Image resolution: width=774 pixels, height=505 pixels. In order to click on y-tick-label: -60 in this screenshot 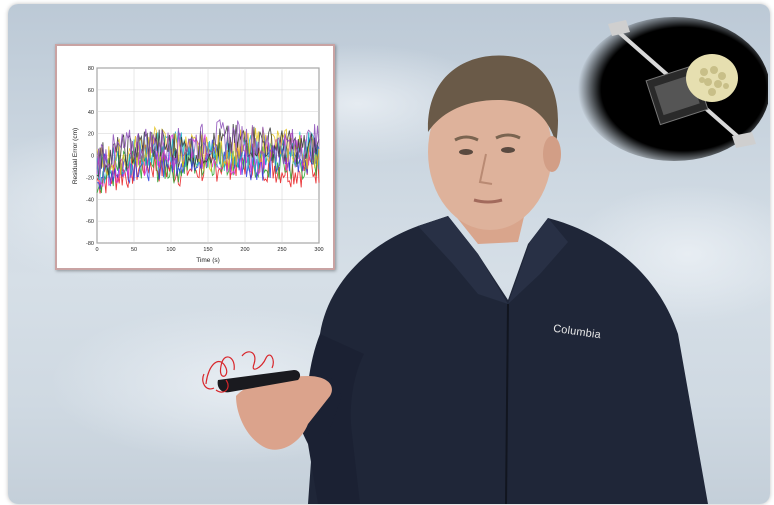, I will do `click(90, 222)`.